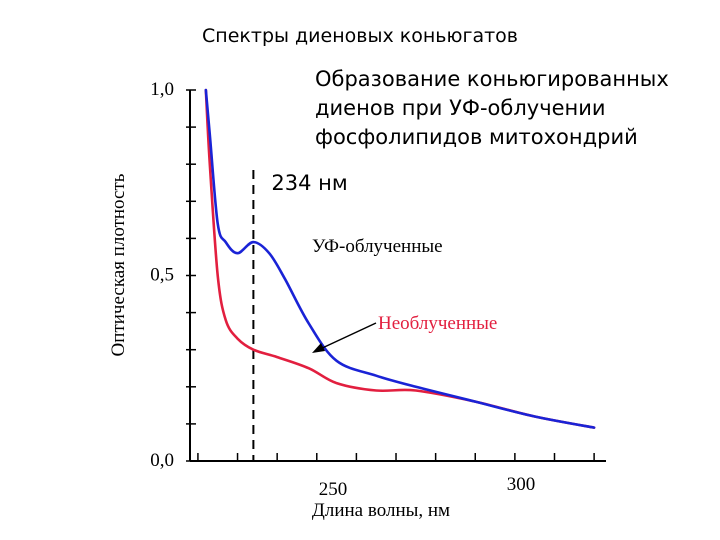 Image resolution: width=720 pixels, height=540 pixels. I want to click on y-tick-label: 0,5, so click(162, 275).